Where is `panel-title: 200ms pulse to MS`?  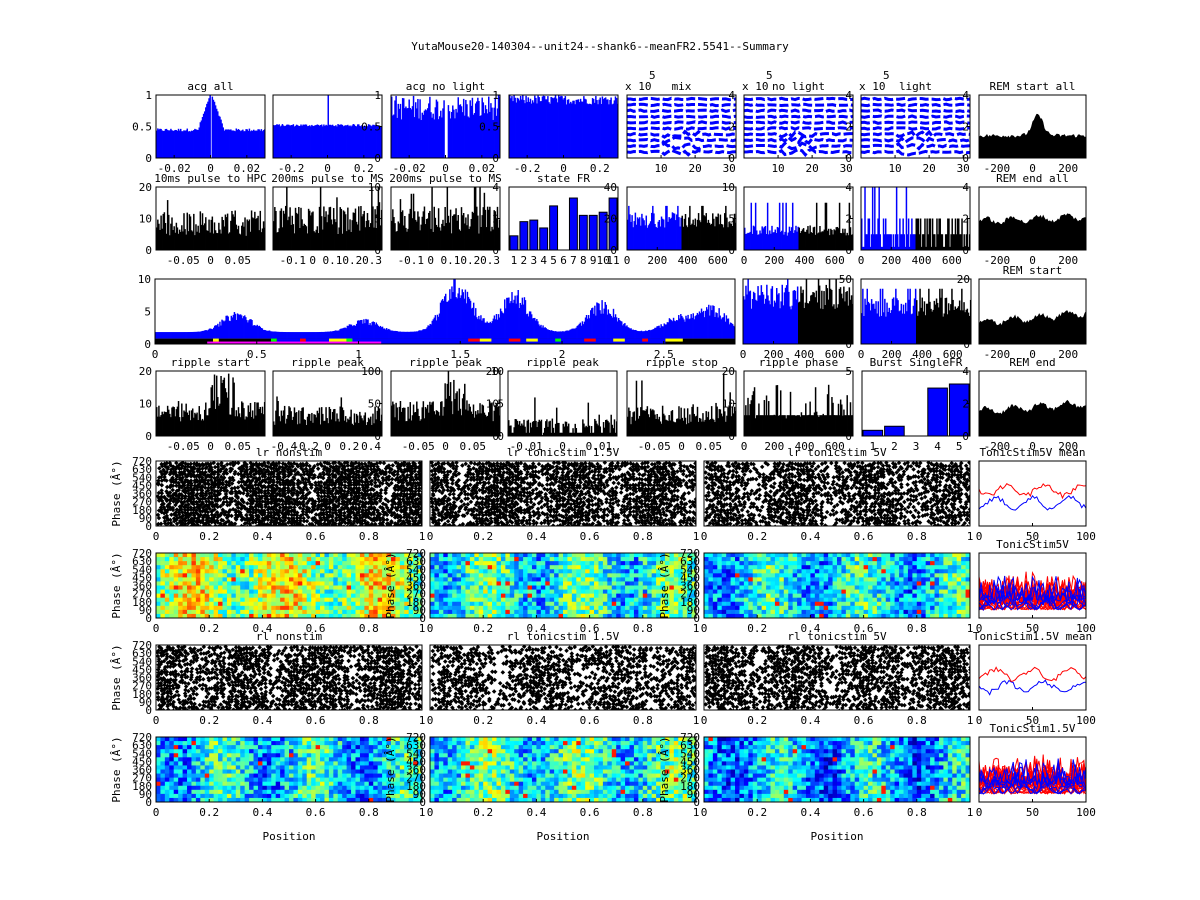
panel-title: 200ms pulse to MS is located at coordinates (327, 178).